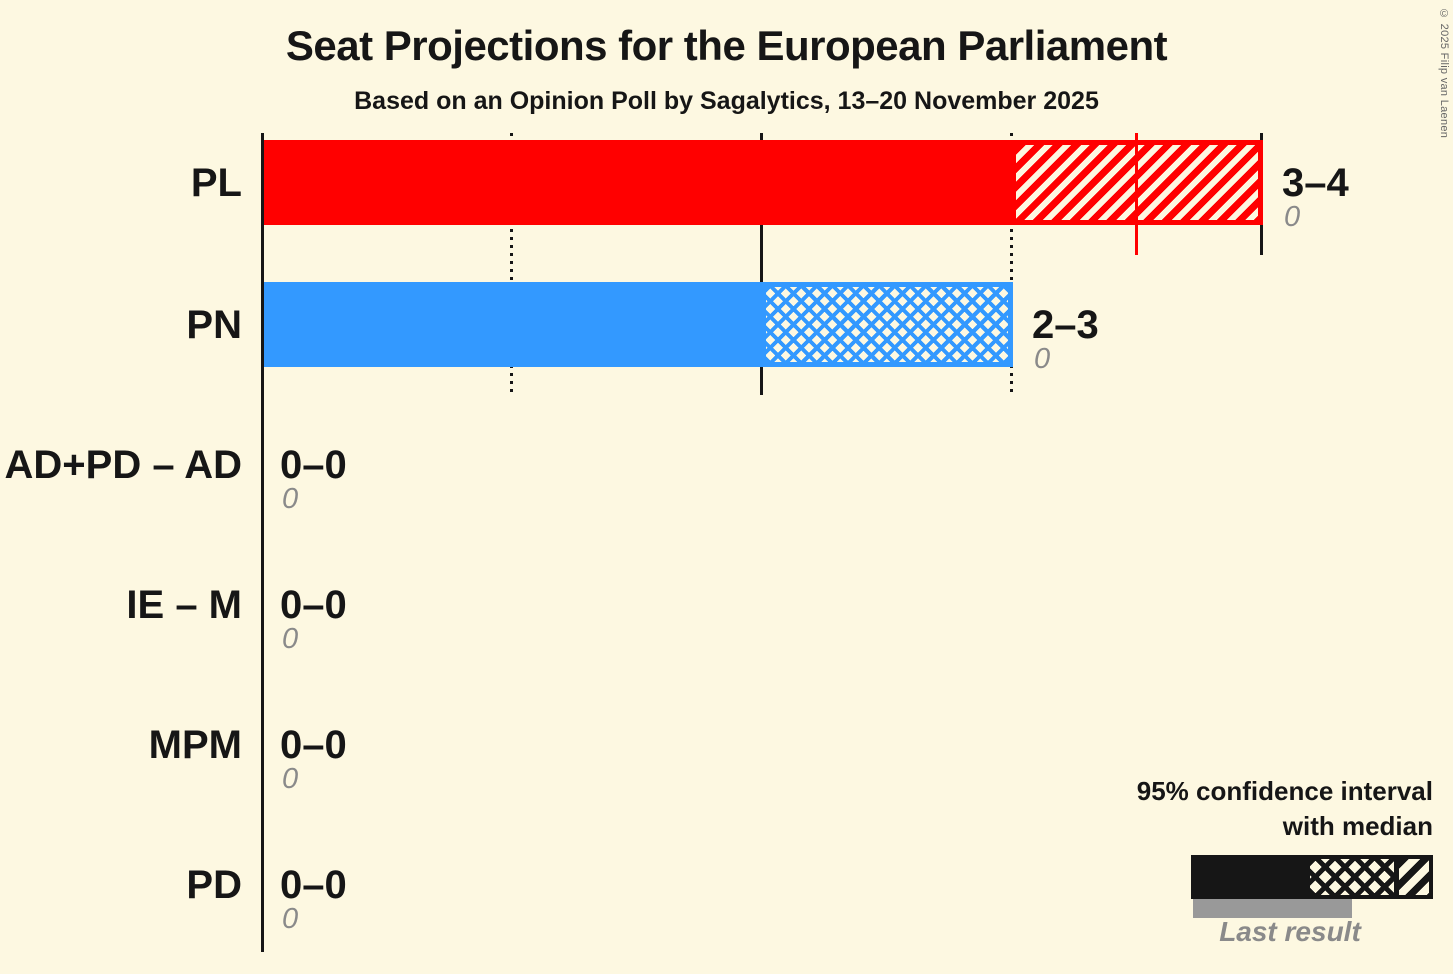 This screenshot has height=974, width=1453. I want to click on legend-crosshatch-segment, so click(1352, 877).